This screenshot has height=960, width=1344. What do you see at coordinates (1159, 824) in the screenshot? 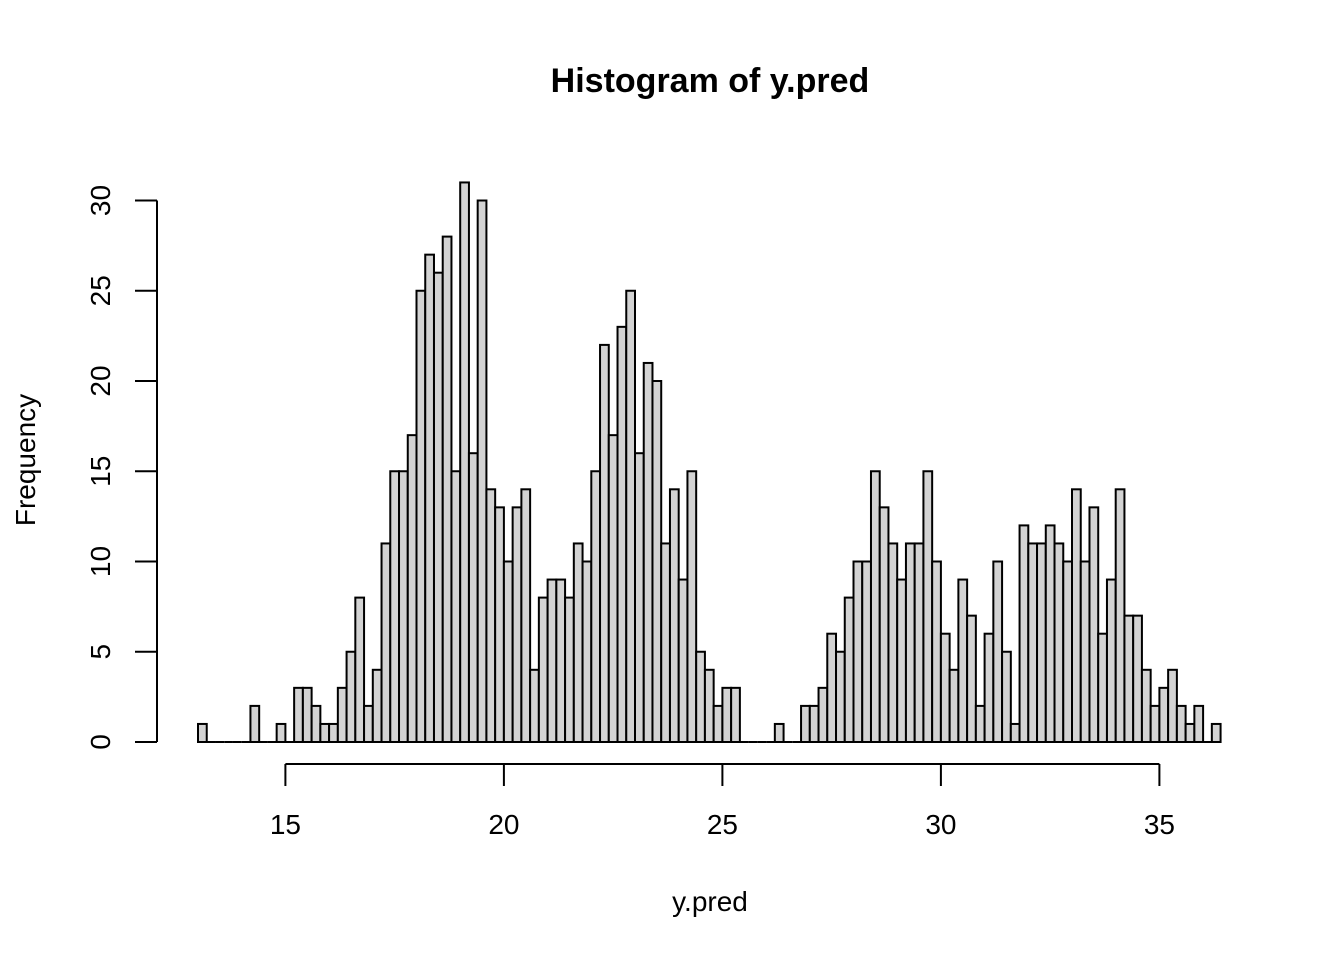
I see `x-tick-label: 35` at bounding box center [1159, 824].